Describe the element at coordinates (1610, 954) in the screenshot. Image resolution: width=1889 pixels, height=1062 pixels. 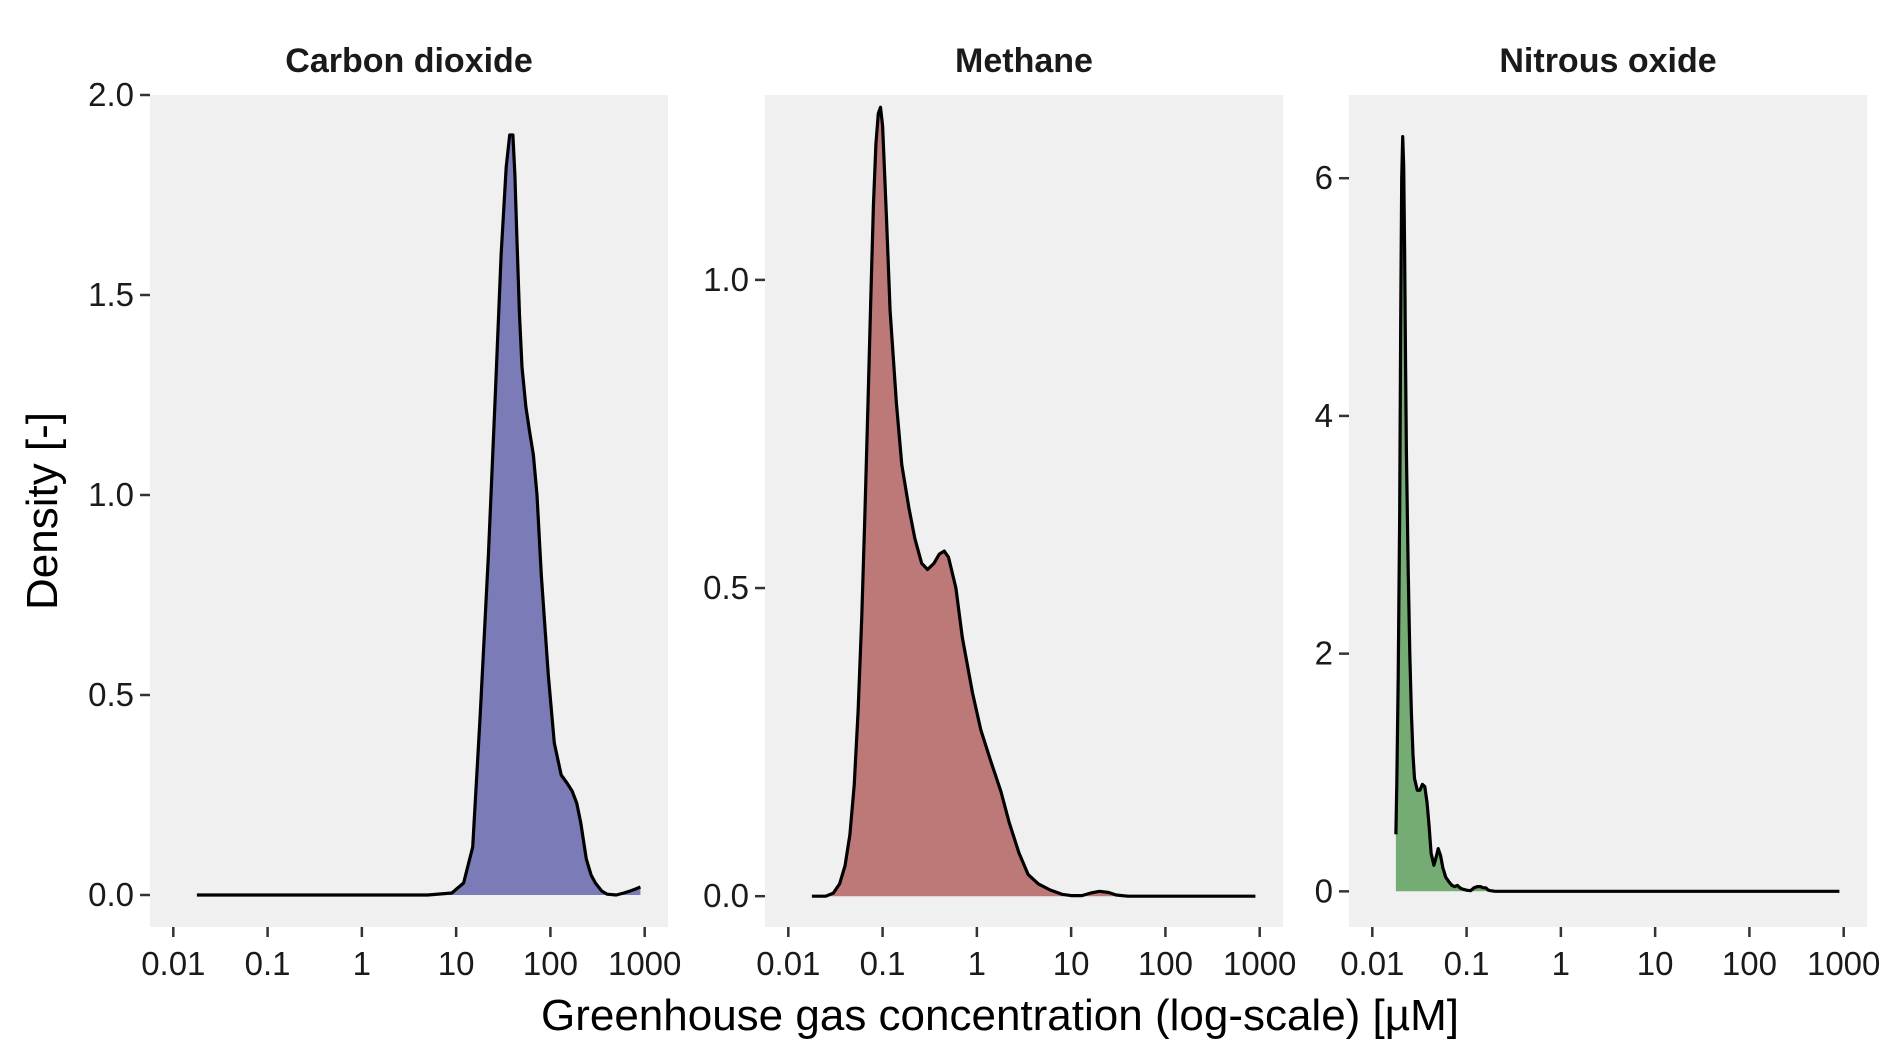
I see `x-axis-nitrous-oxide: 0.01 0.1 1 10 100 1000` at that location.